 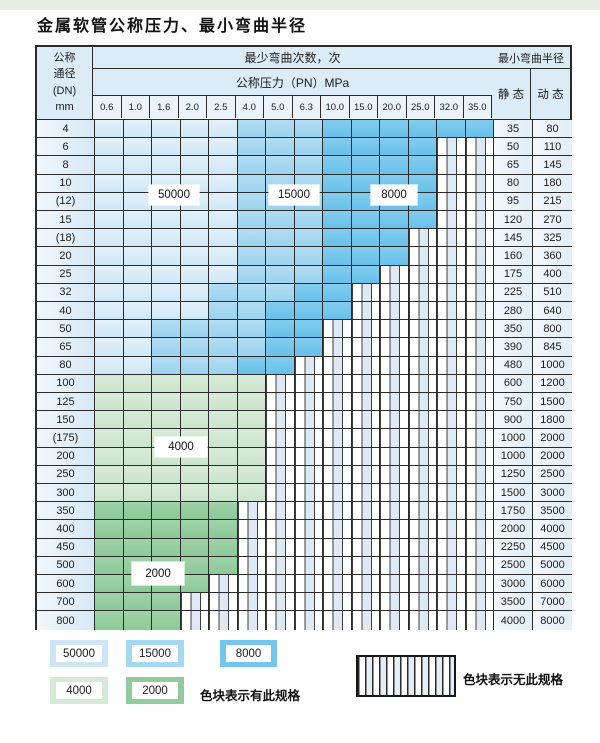 I want to click on dynamic-radius-cell: 7000, so click(x=552, y=602).